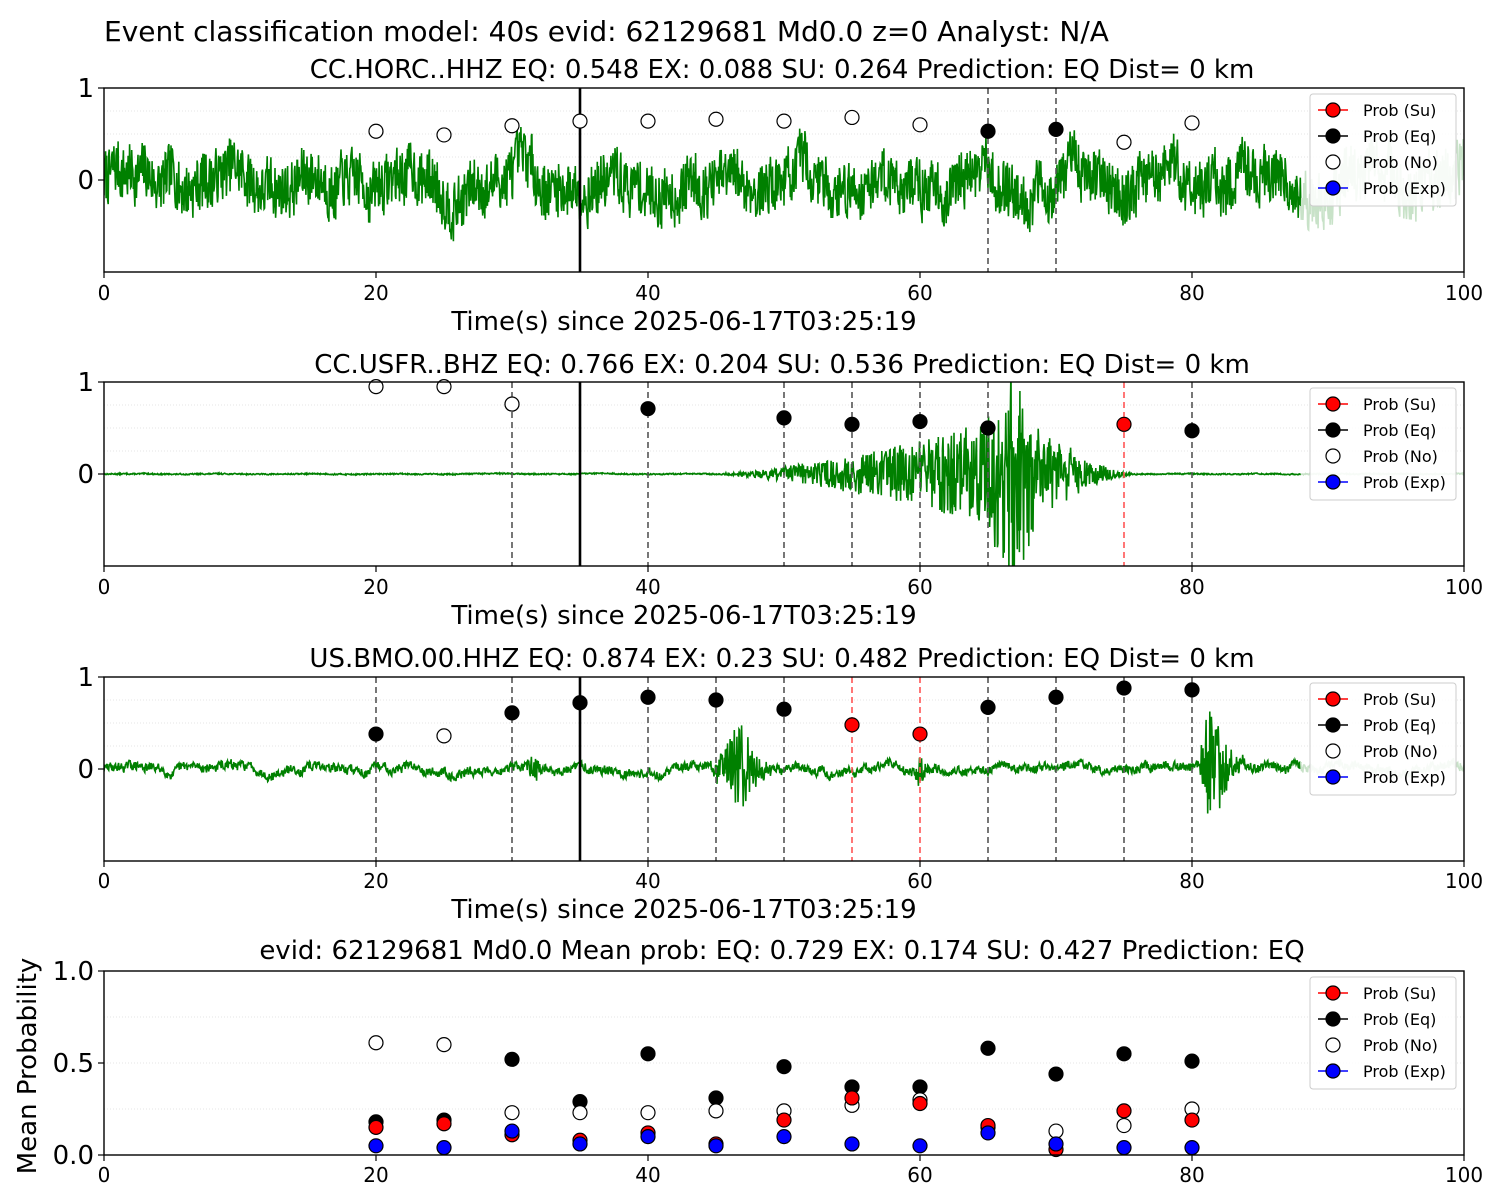 The image size is (1500, 1200). What do you see at coordinates (73, 972) in the screenshot?
I see `y-tick-label: 1.0` at bounding box center [73, 972].